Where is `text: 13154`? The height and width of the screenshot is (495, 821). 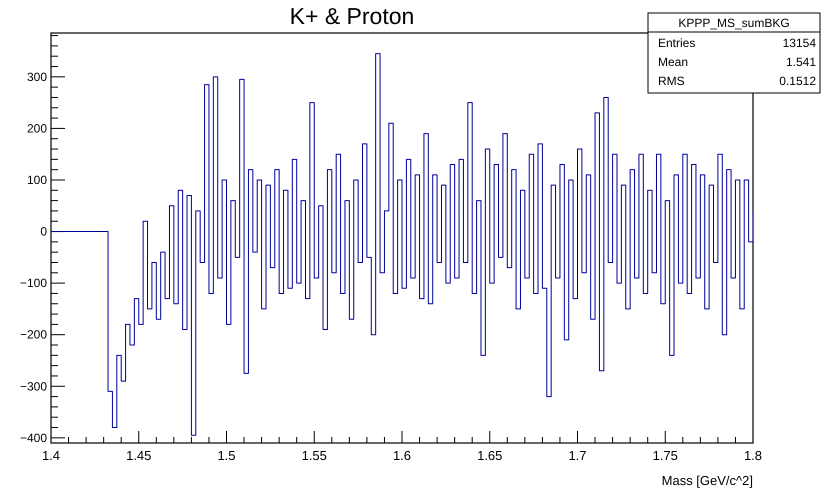 text: 13154 is located at coordinates (799, 43).